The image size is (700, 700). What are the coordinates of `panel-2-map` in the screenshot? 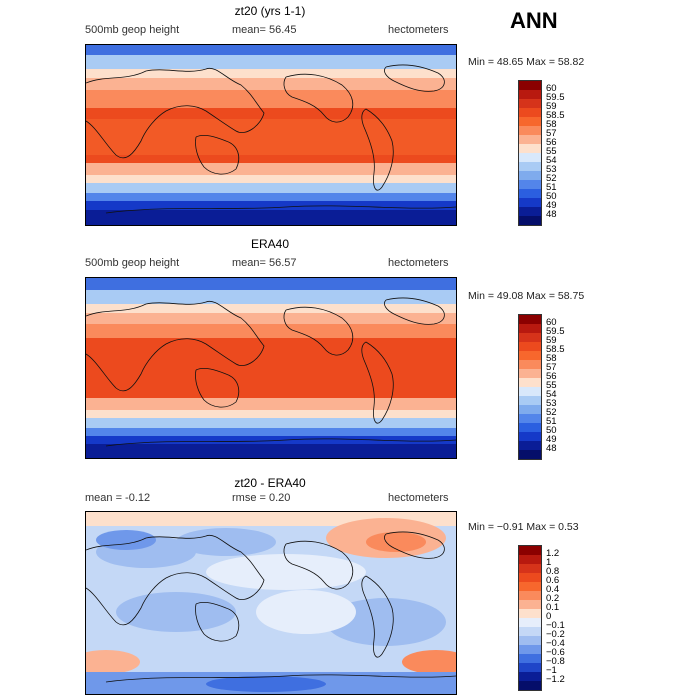 It's located at (271, 368).